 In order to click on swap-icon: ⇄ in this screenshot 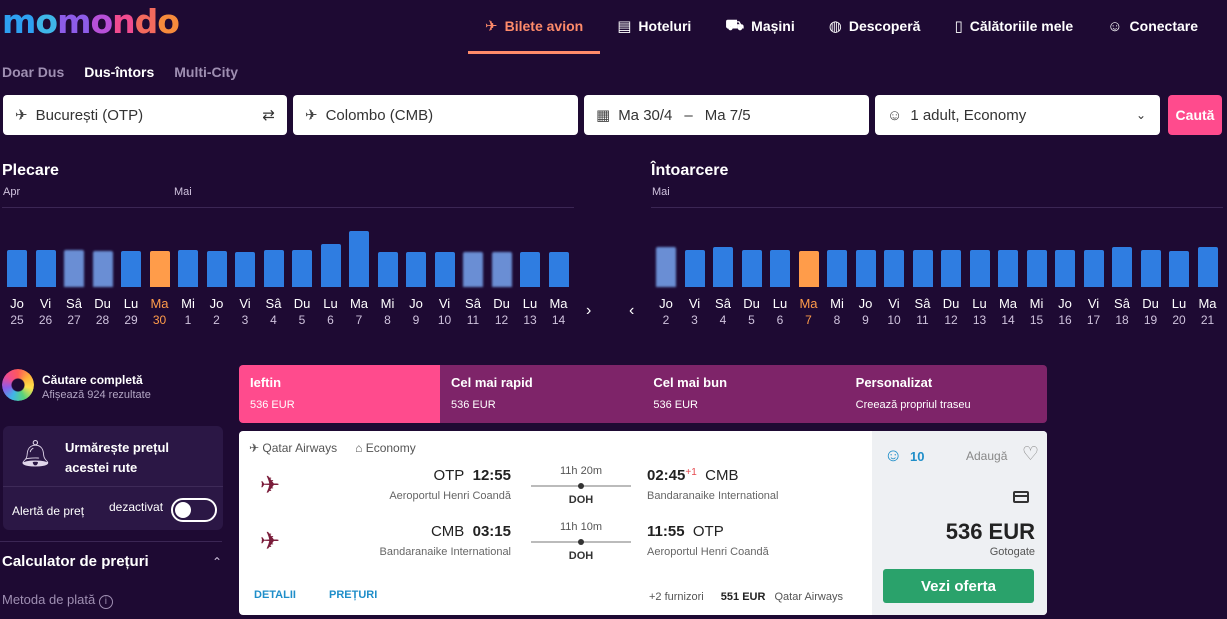, I will do `click(268, 115)`.